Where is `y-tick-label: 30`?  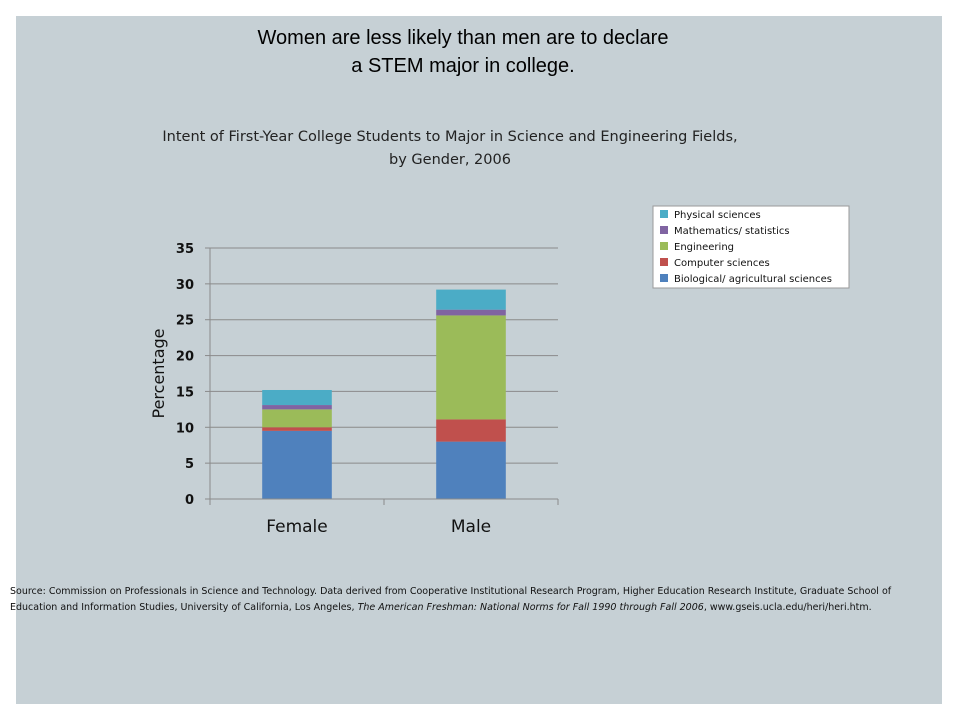 y-tick-label: 30 is located at coordinates (185, 285).